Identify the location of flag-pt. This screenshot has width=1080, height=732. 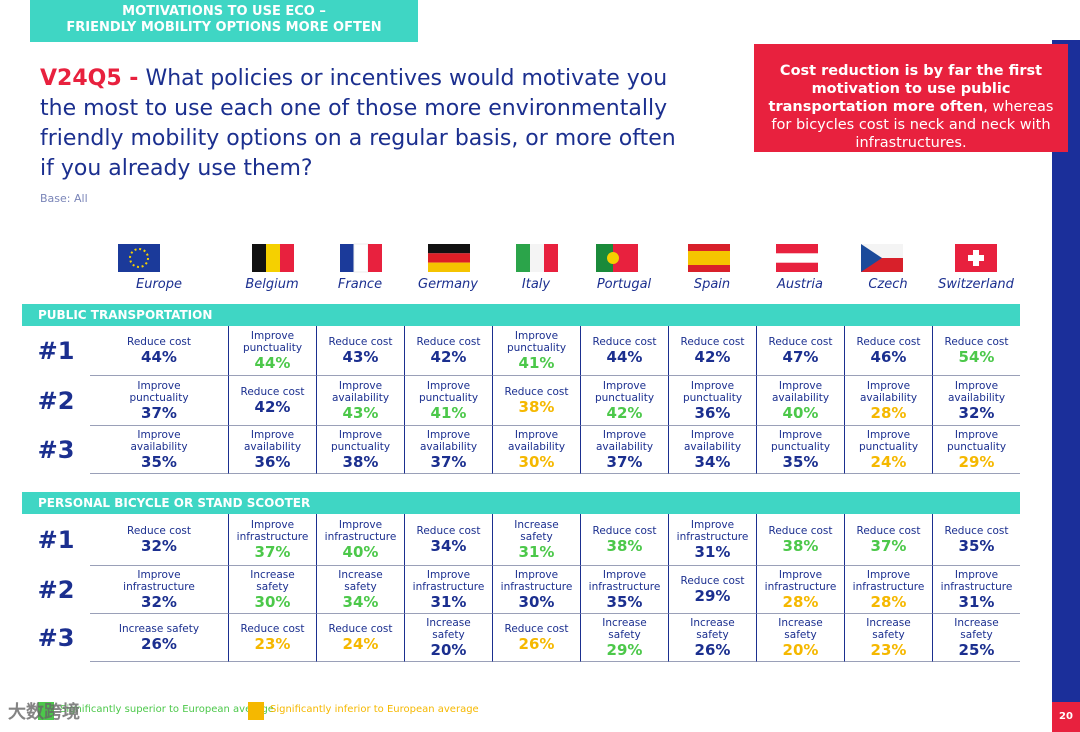
(617, 258).